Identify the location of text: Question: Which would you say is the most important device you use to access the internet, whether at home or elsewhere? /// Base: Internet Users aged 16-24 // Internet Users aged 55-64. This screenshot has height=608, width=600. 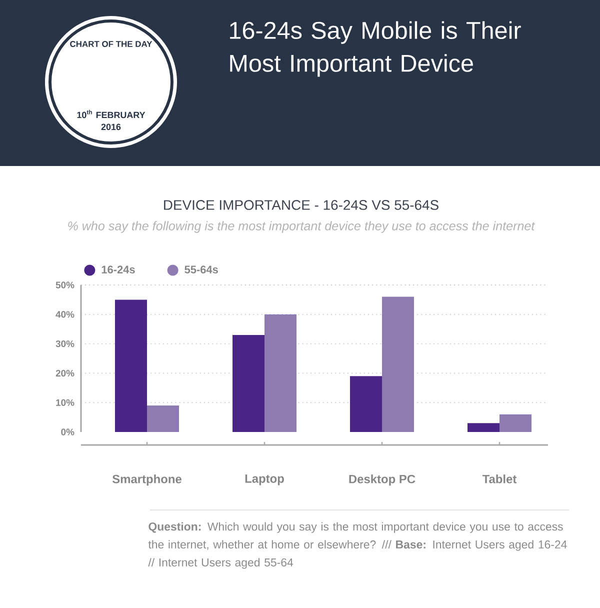
(357, 545).